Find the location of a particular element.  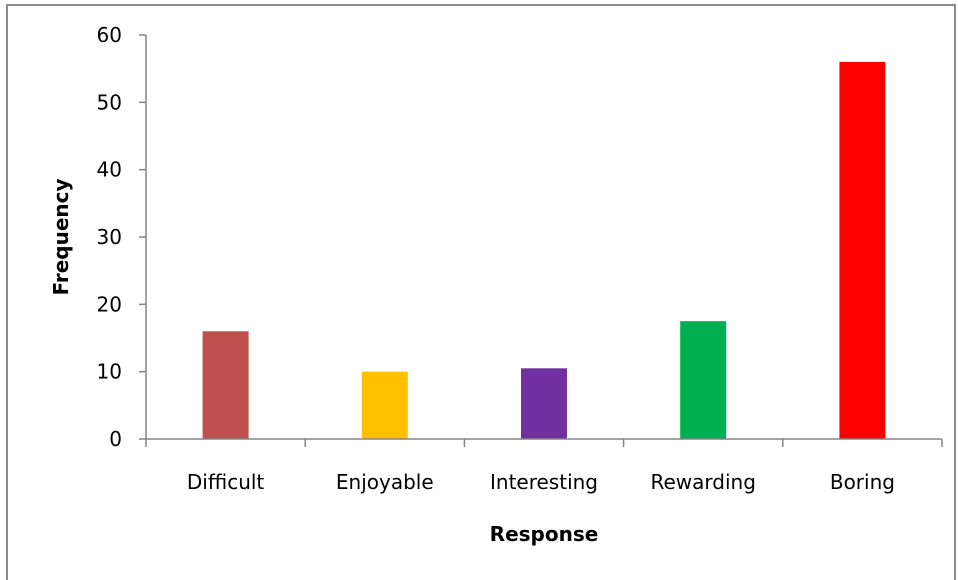

bar-rewarding is located at coordinates (703, 380).